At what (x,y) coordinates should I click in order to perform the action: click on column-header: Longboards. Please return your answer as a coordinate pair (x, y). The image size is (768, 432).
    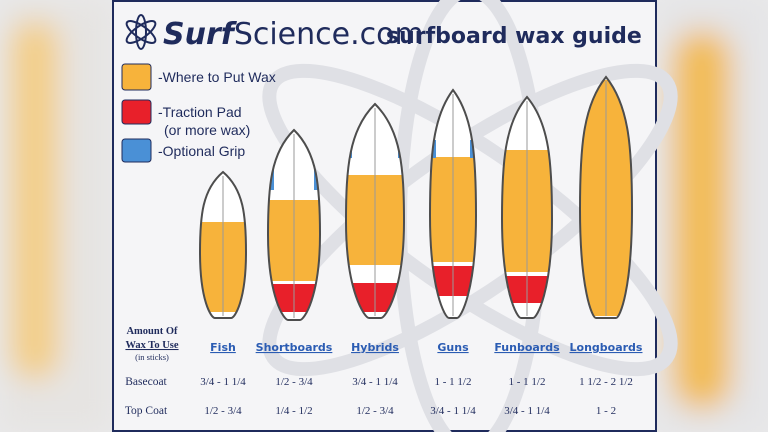
    Looking at the image, I should click on (606, 347).